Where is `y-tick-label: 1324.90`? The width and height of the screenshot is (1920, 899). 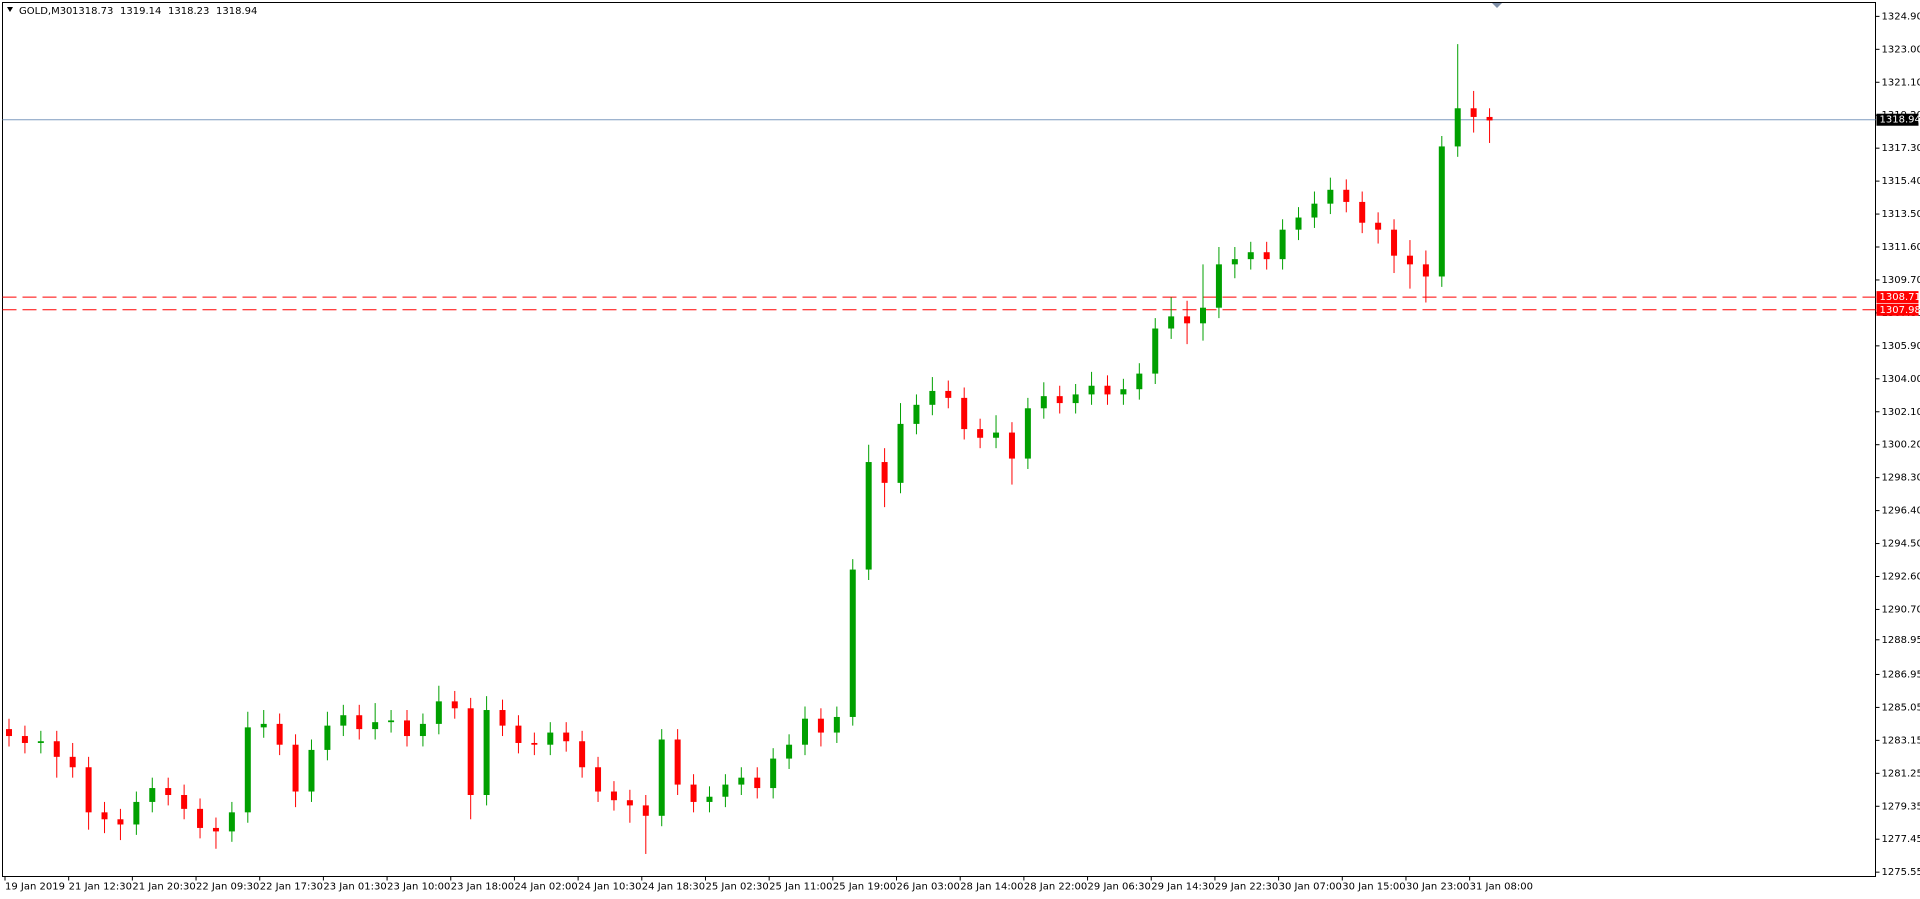
y-tick-label: 1324.90 is located at coordinates (1901, 16).